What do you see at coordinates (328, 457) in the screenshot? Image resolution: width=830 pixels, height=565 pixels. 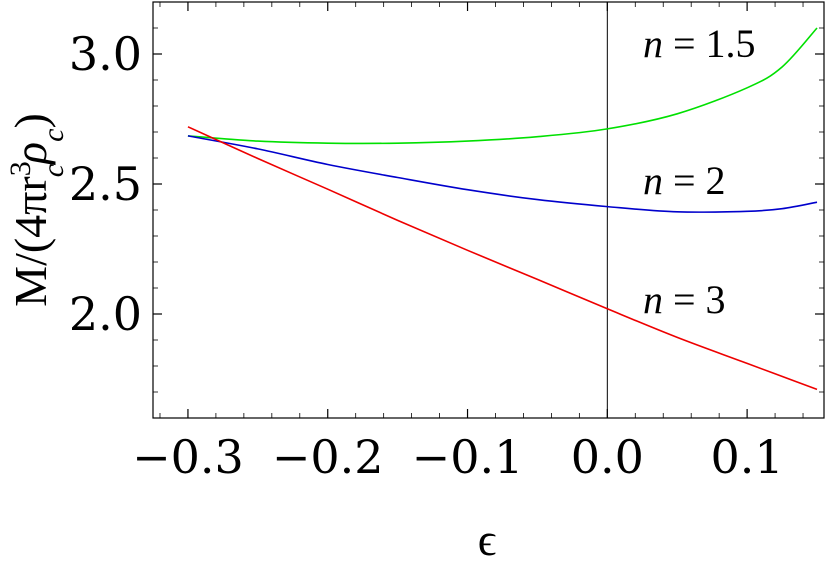 I see `x-tick-label: −0.2` at bounding box center [328, 457].